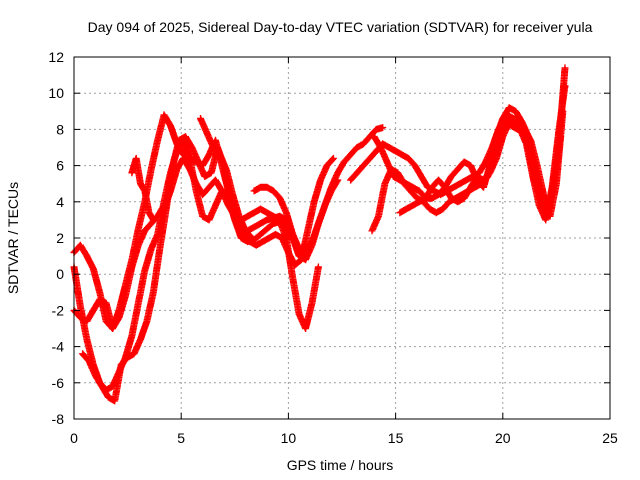 The image size is (640, 480). Describe the element at coordinates (58, 383) in the screenshot. I see `y-tick-label: -6` at that location.